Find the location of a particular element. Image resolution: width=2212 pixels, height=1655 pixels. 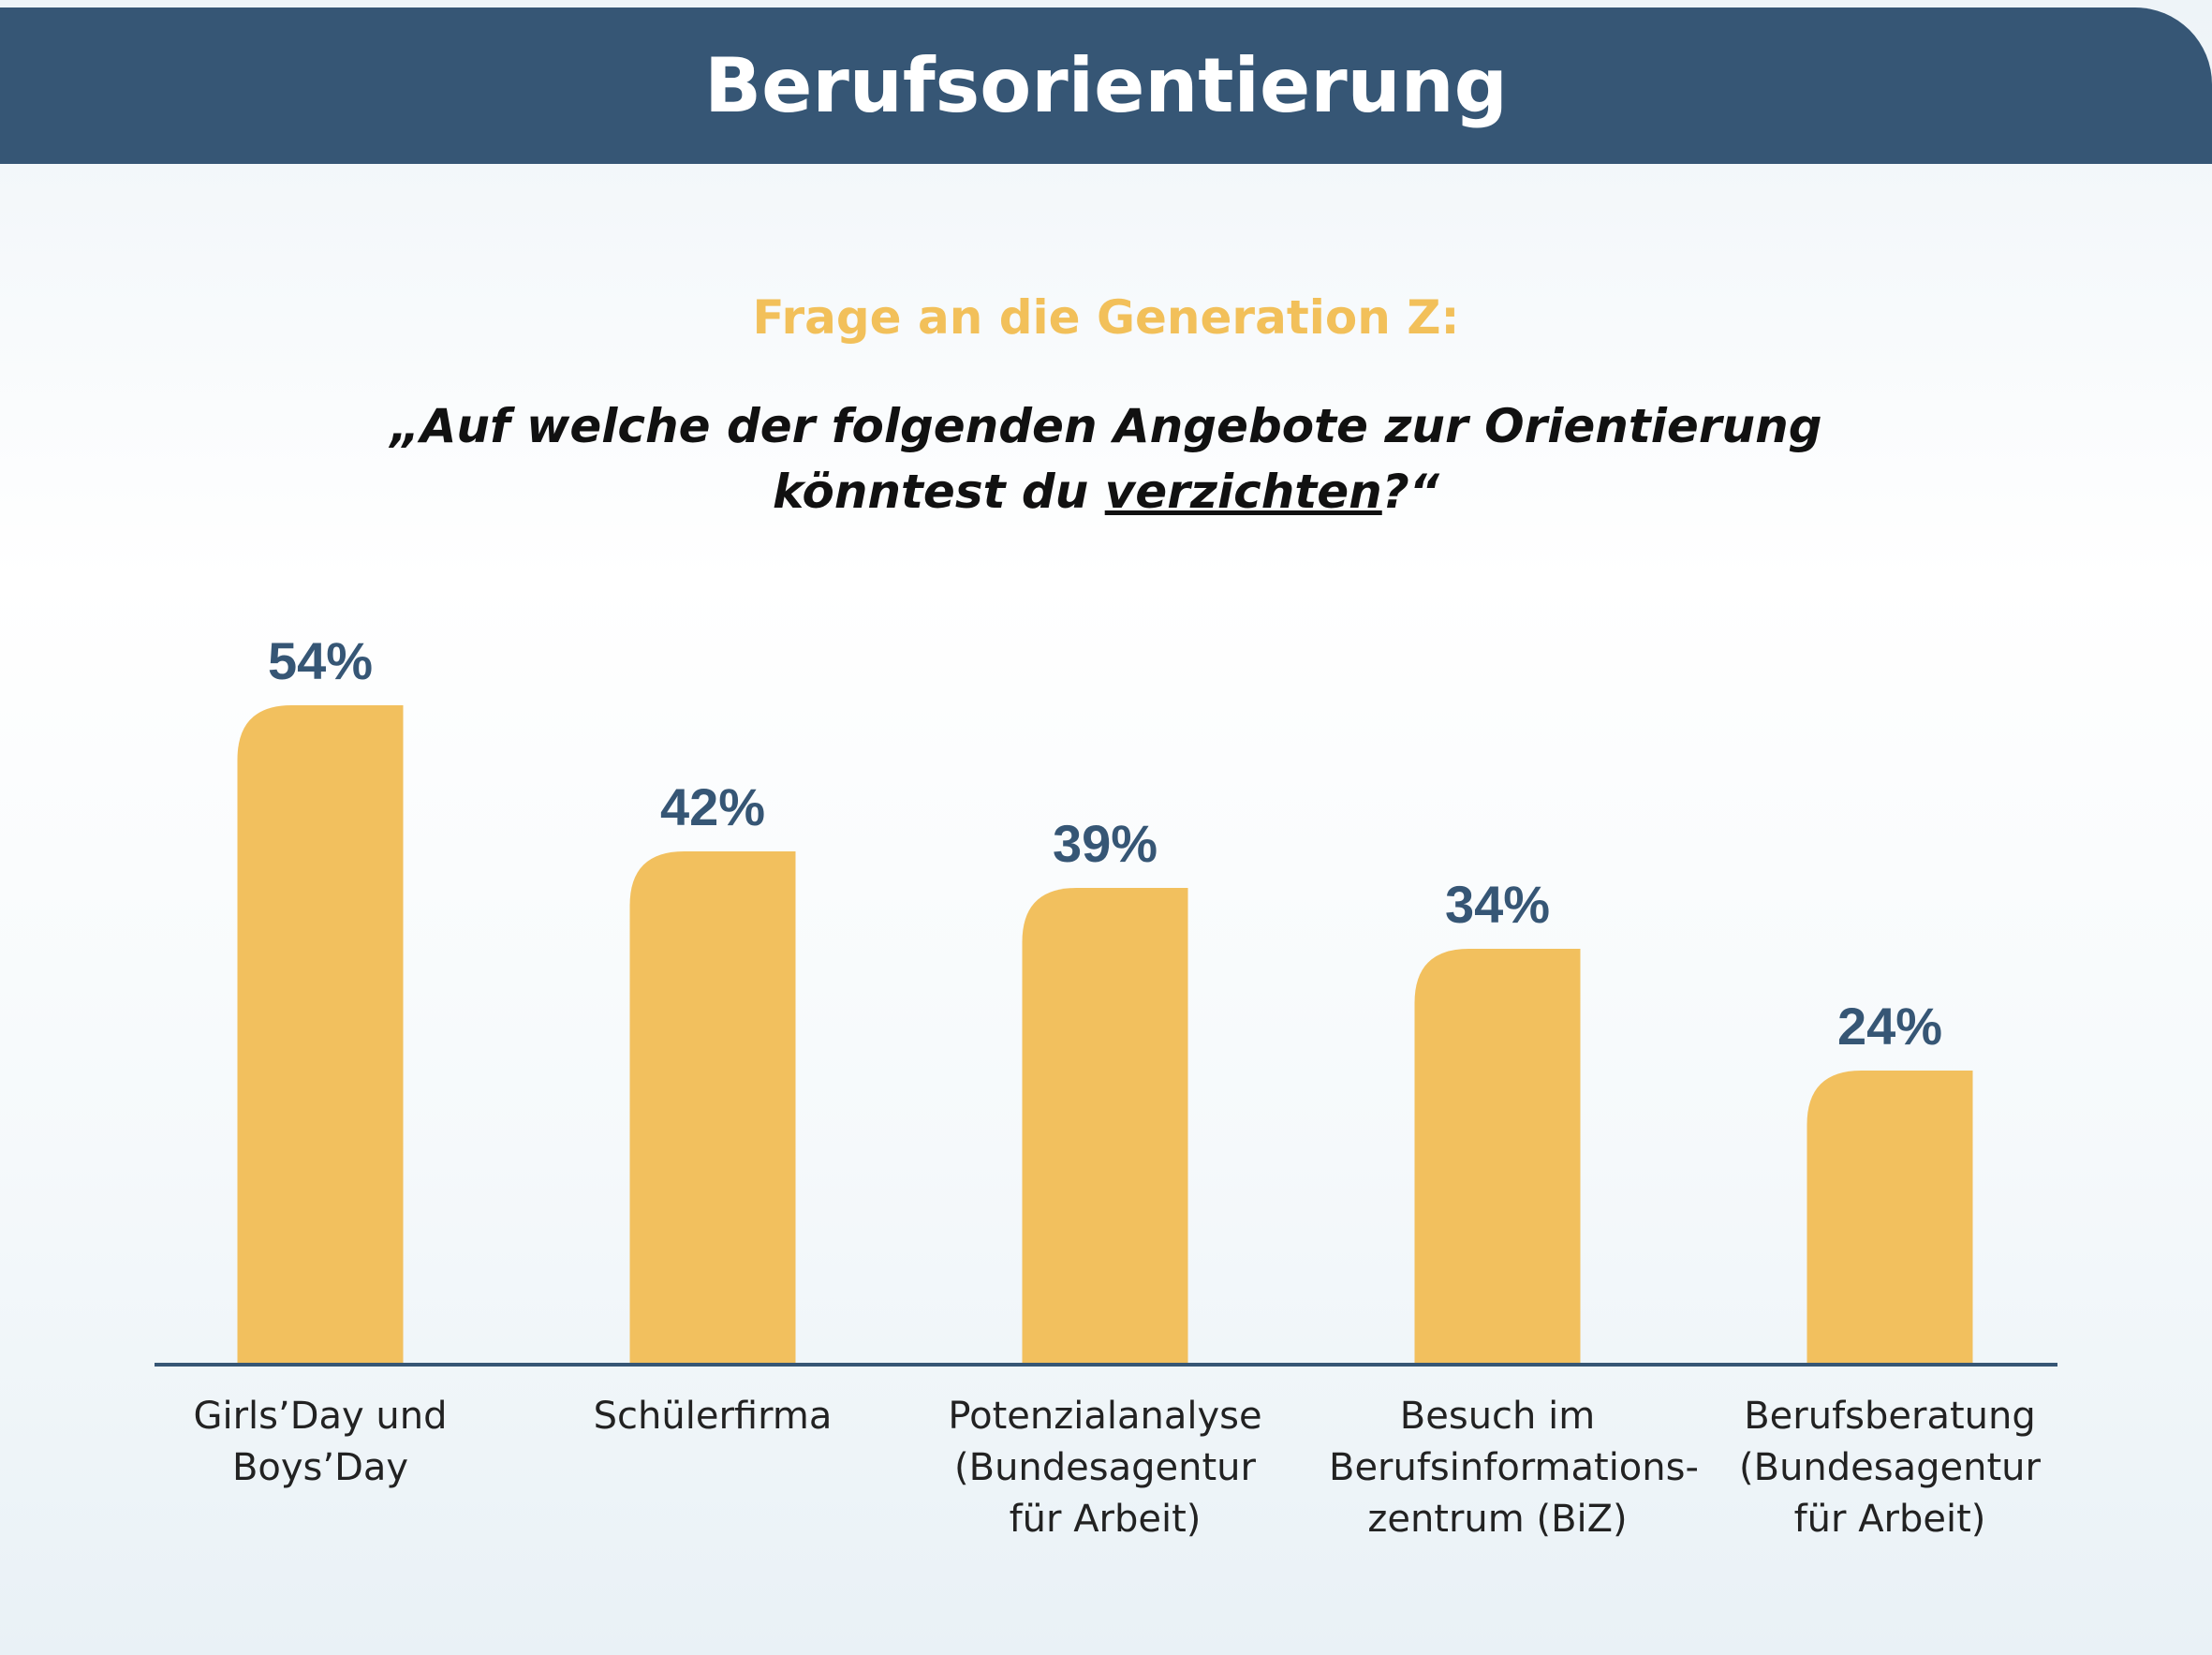

value-label-1: 54% is located at coordinates (320, 660).